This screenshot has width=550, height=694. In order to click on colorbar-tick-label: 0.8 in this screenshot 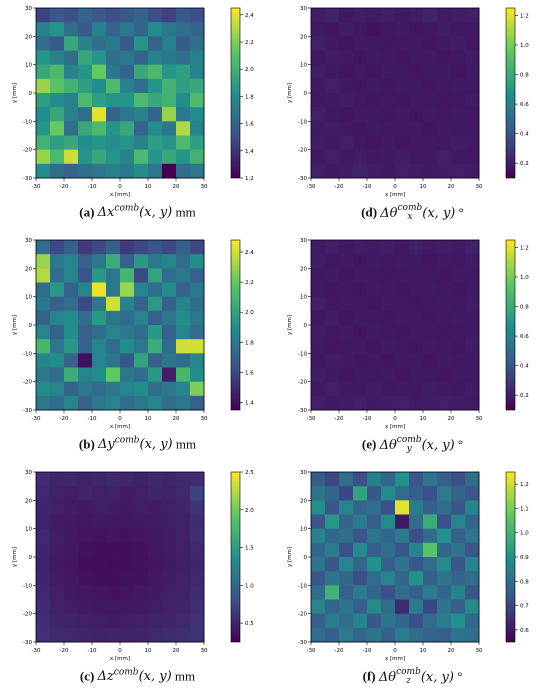, I will do `click(524, 308)`.